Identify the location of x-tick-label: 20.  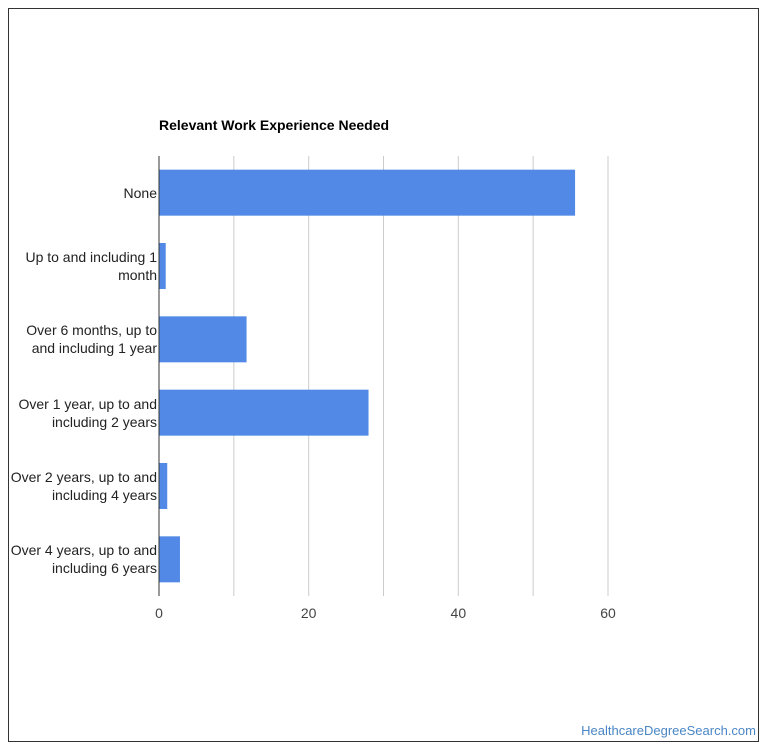
(309, 613).